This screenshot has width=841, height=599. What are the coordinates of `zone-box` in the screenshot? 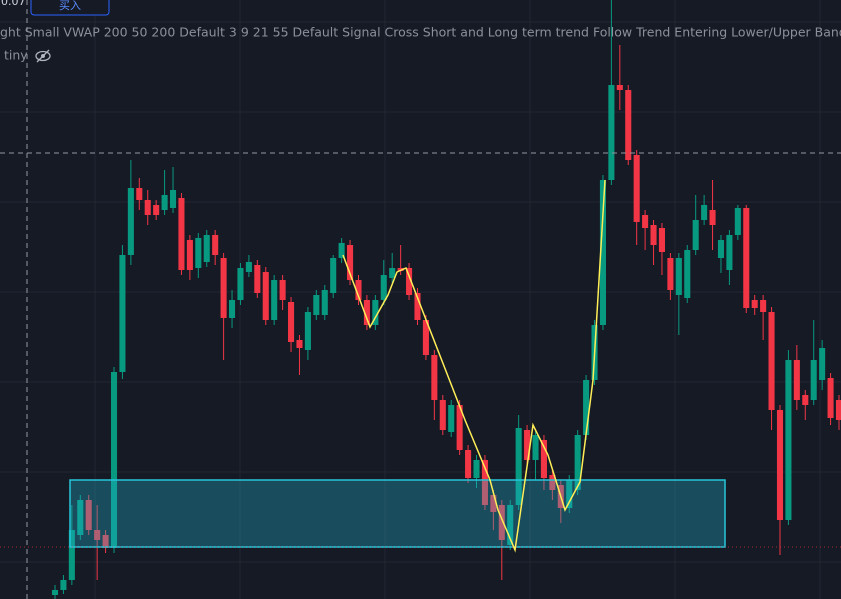 It's located at (397, 513).